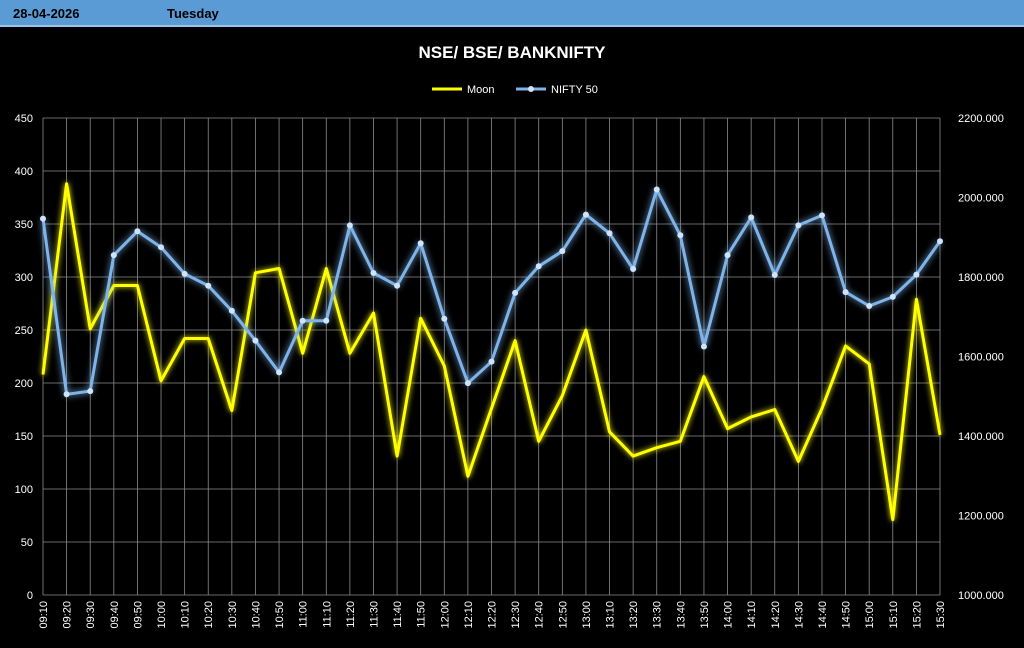  I want to click on x-tick-label: 14:20, so click(776, 615).